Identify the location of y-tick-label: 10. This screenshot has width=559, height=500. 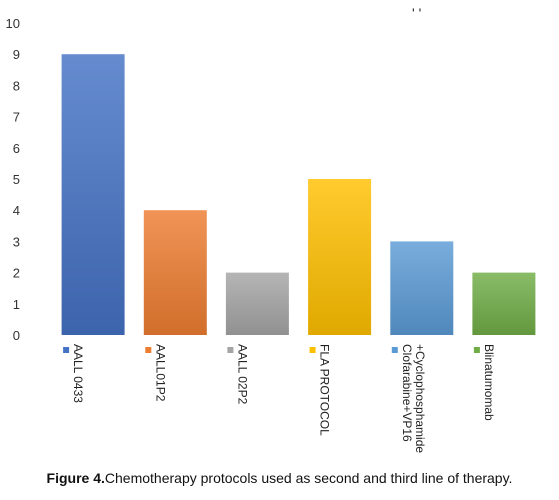
(13, 23).